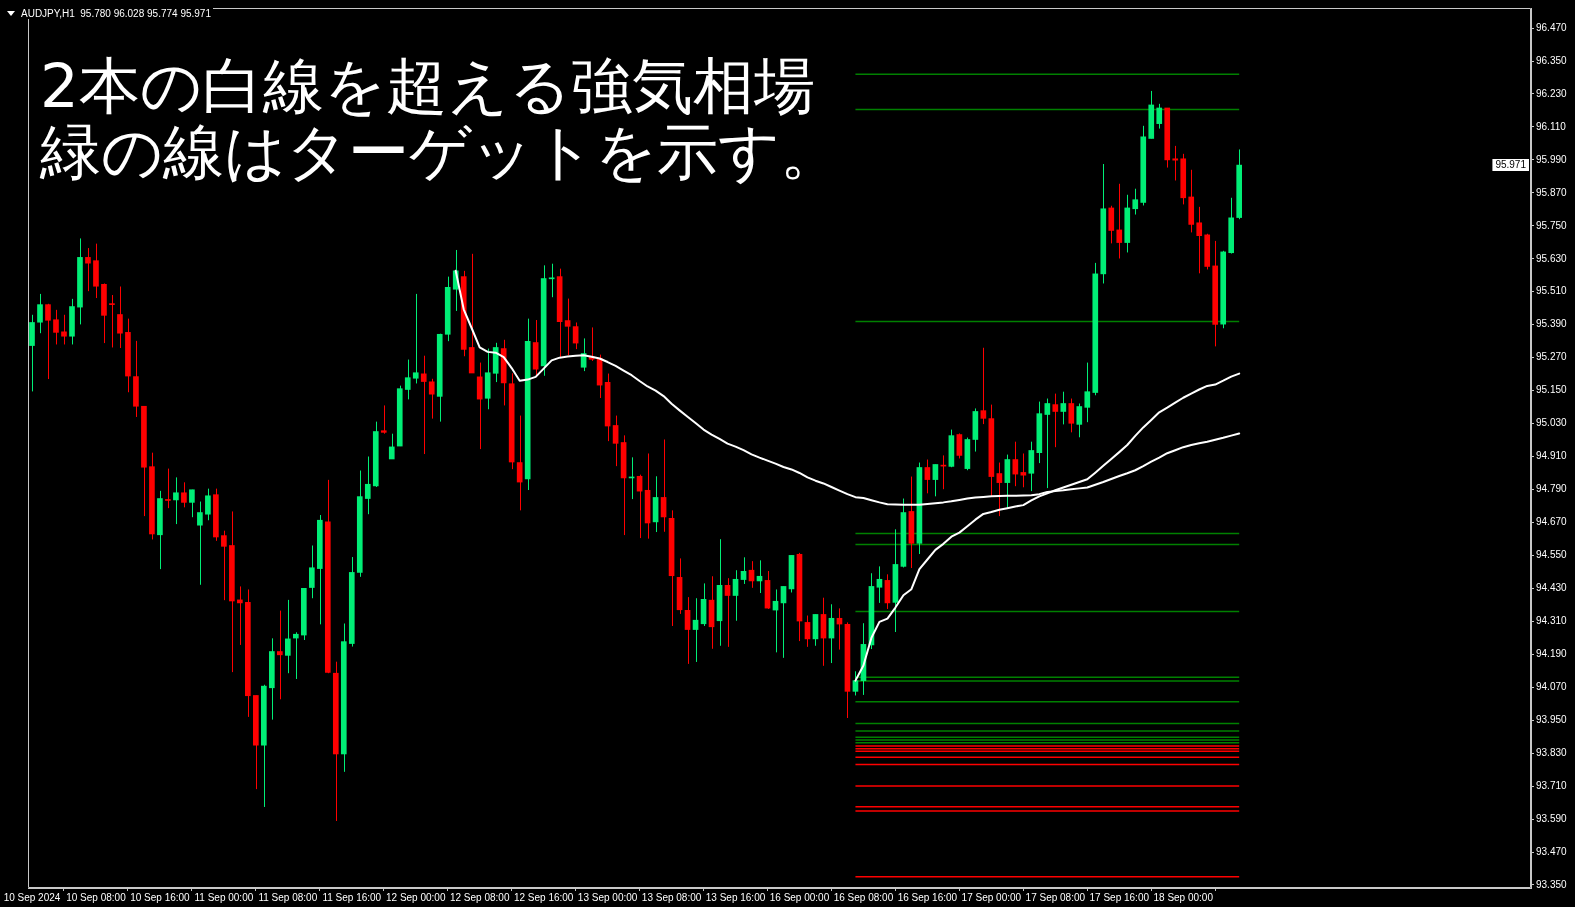 The height and width of the screenshot is (907, 1575). Describe the element at coordinates (32, 897) in the screenshot. I see `x-tick-label: 10 Sep 2024` at that location.